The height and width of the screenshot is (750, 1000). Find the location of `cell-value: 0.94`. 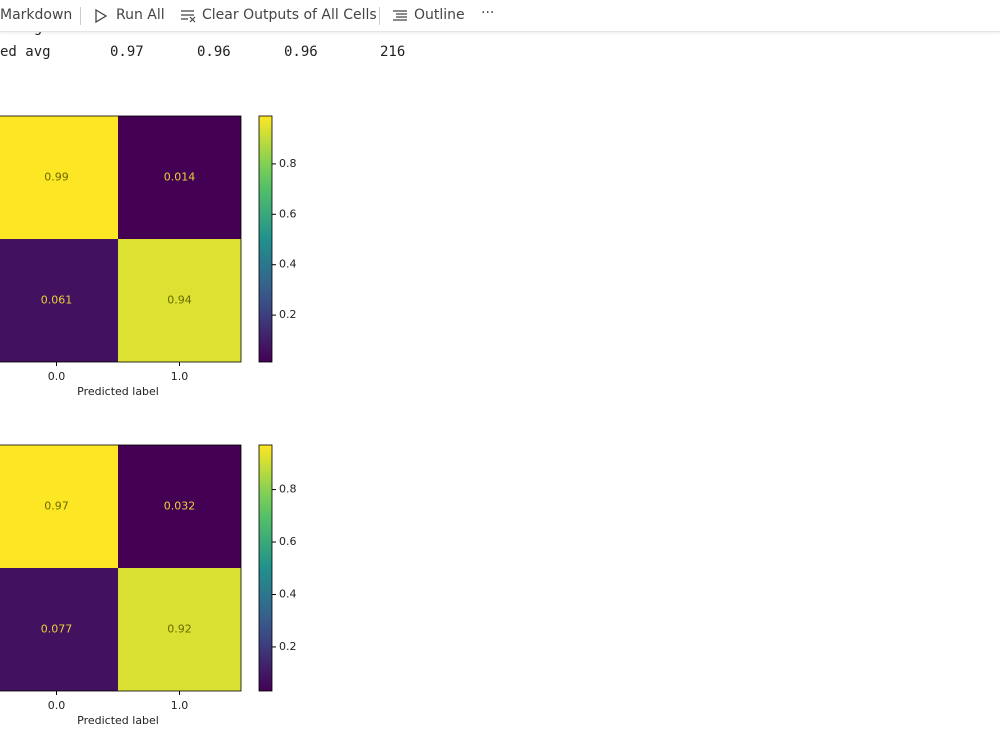

cell-value: 0.94 is located at coordinates (179, 300).